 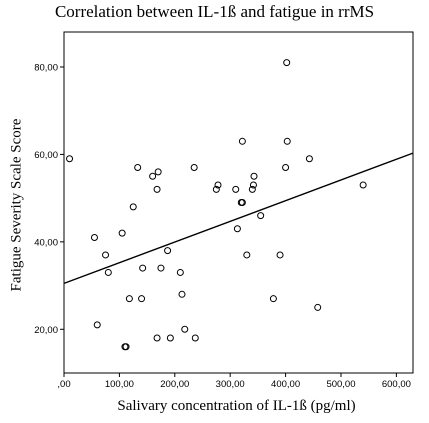 What do you see at coordinates (285, 384) in the screenshot?
I see `x-tick-label: 400,00` at bounding box center [285, 384].